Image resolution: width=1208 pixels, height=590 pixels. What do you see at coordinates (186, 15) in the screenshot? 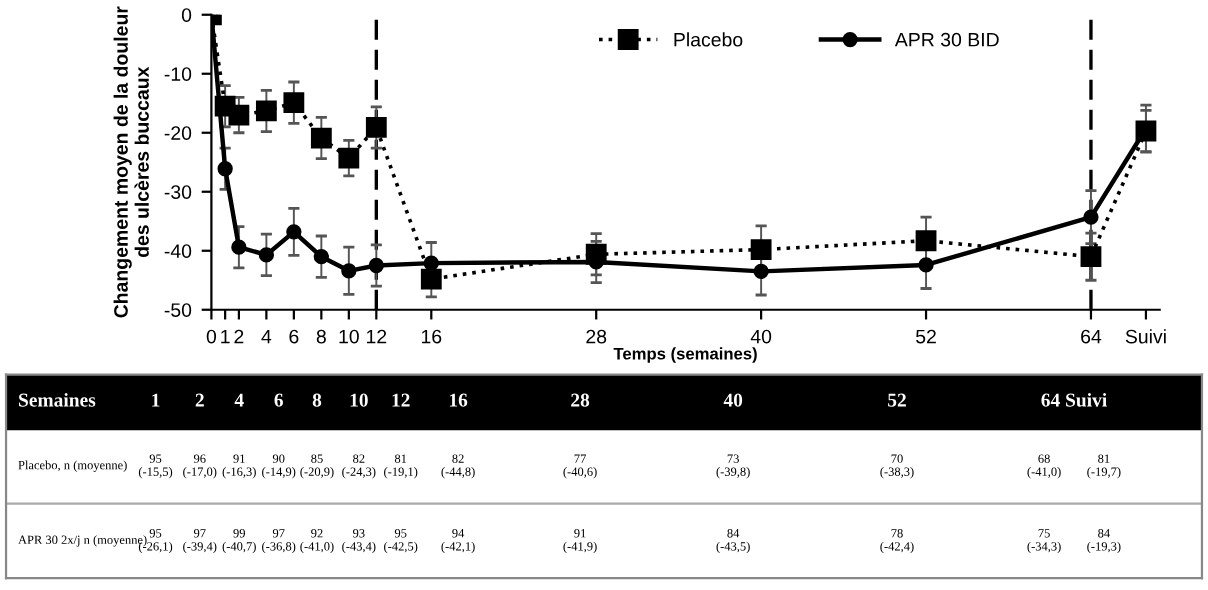
I see `y-tick-label: 0` at bounding box center [186, 15].